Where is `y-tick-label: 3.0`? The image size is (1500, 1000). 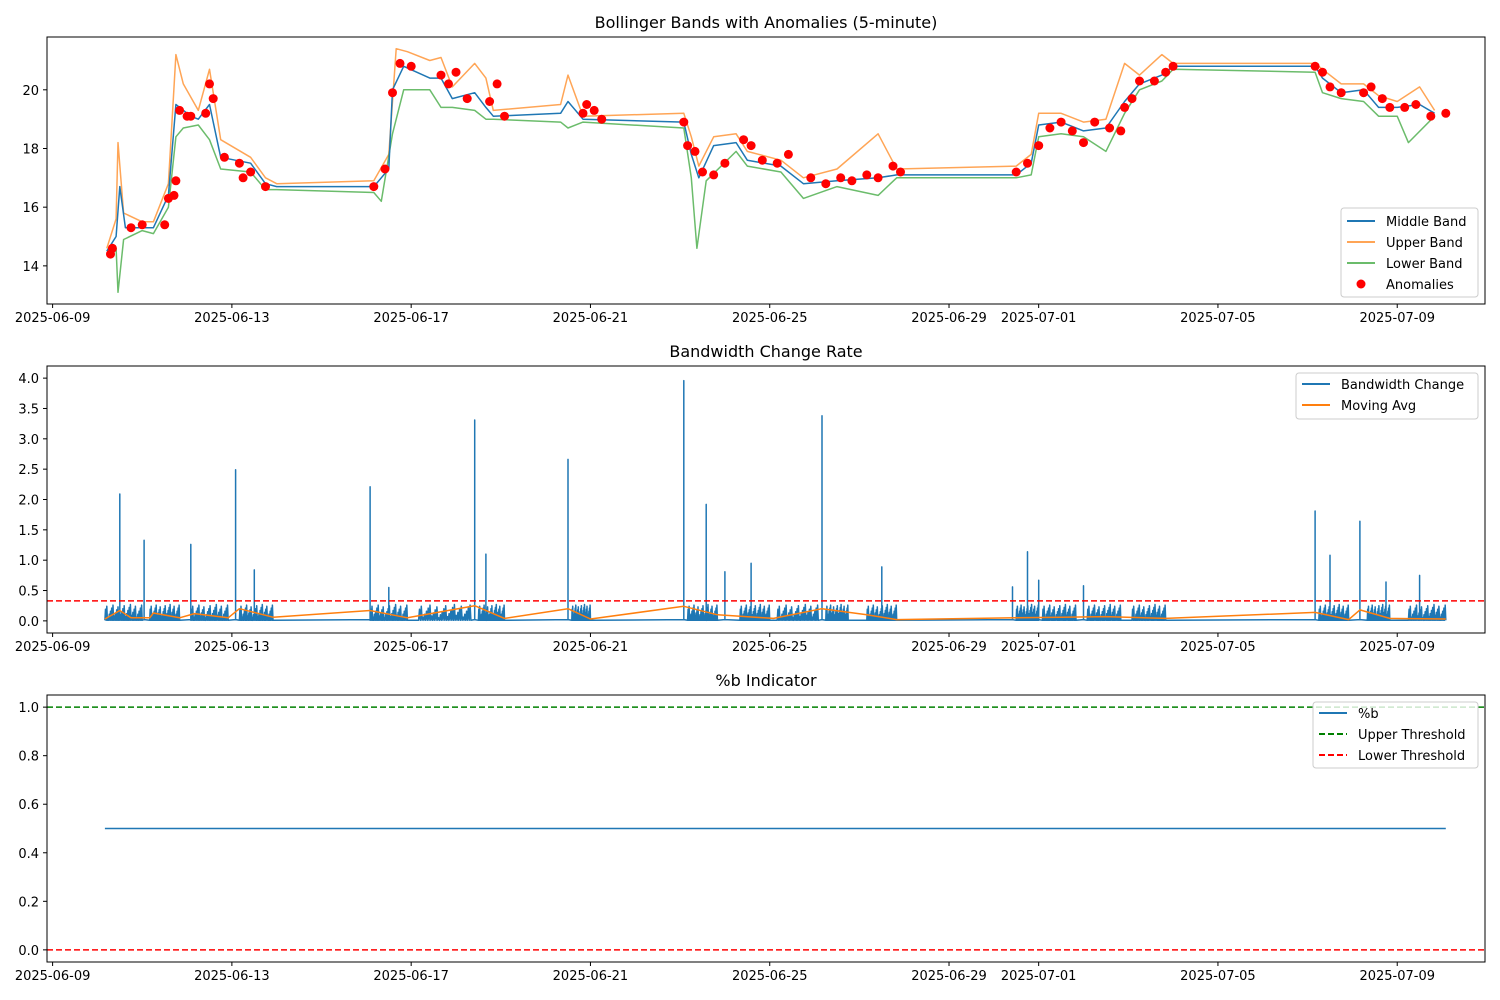
y-tick-label: 3.0 is located at coordinates (28, 440).